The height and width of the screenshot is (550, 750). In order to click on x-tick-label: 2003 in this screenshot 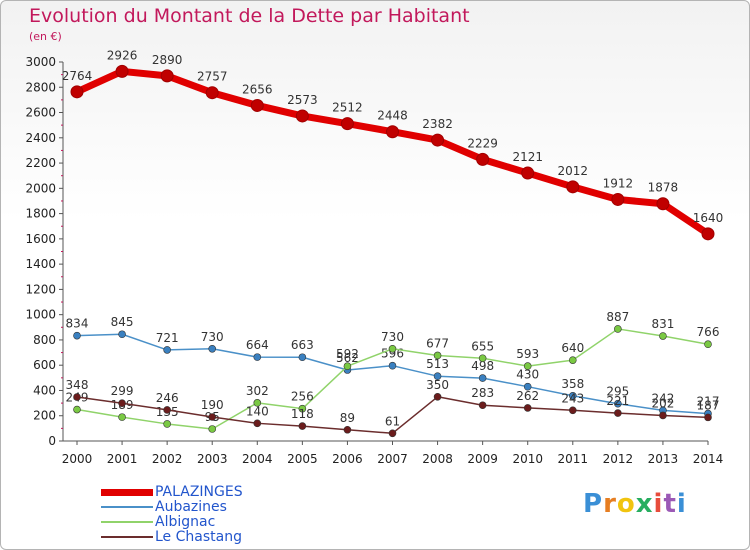, I will do `click(212, 459)`.